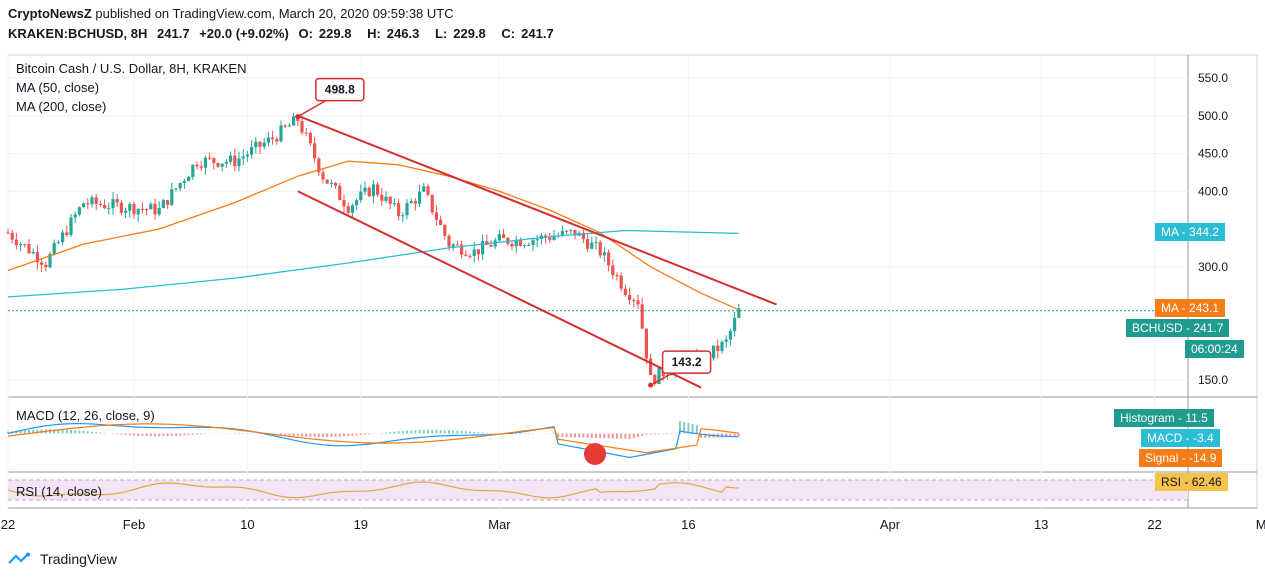  I want to click on ma200-legend: MA (200, close), so click(61, 106).